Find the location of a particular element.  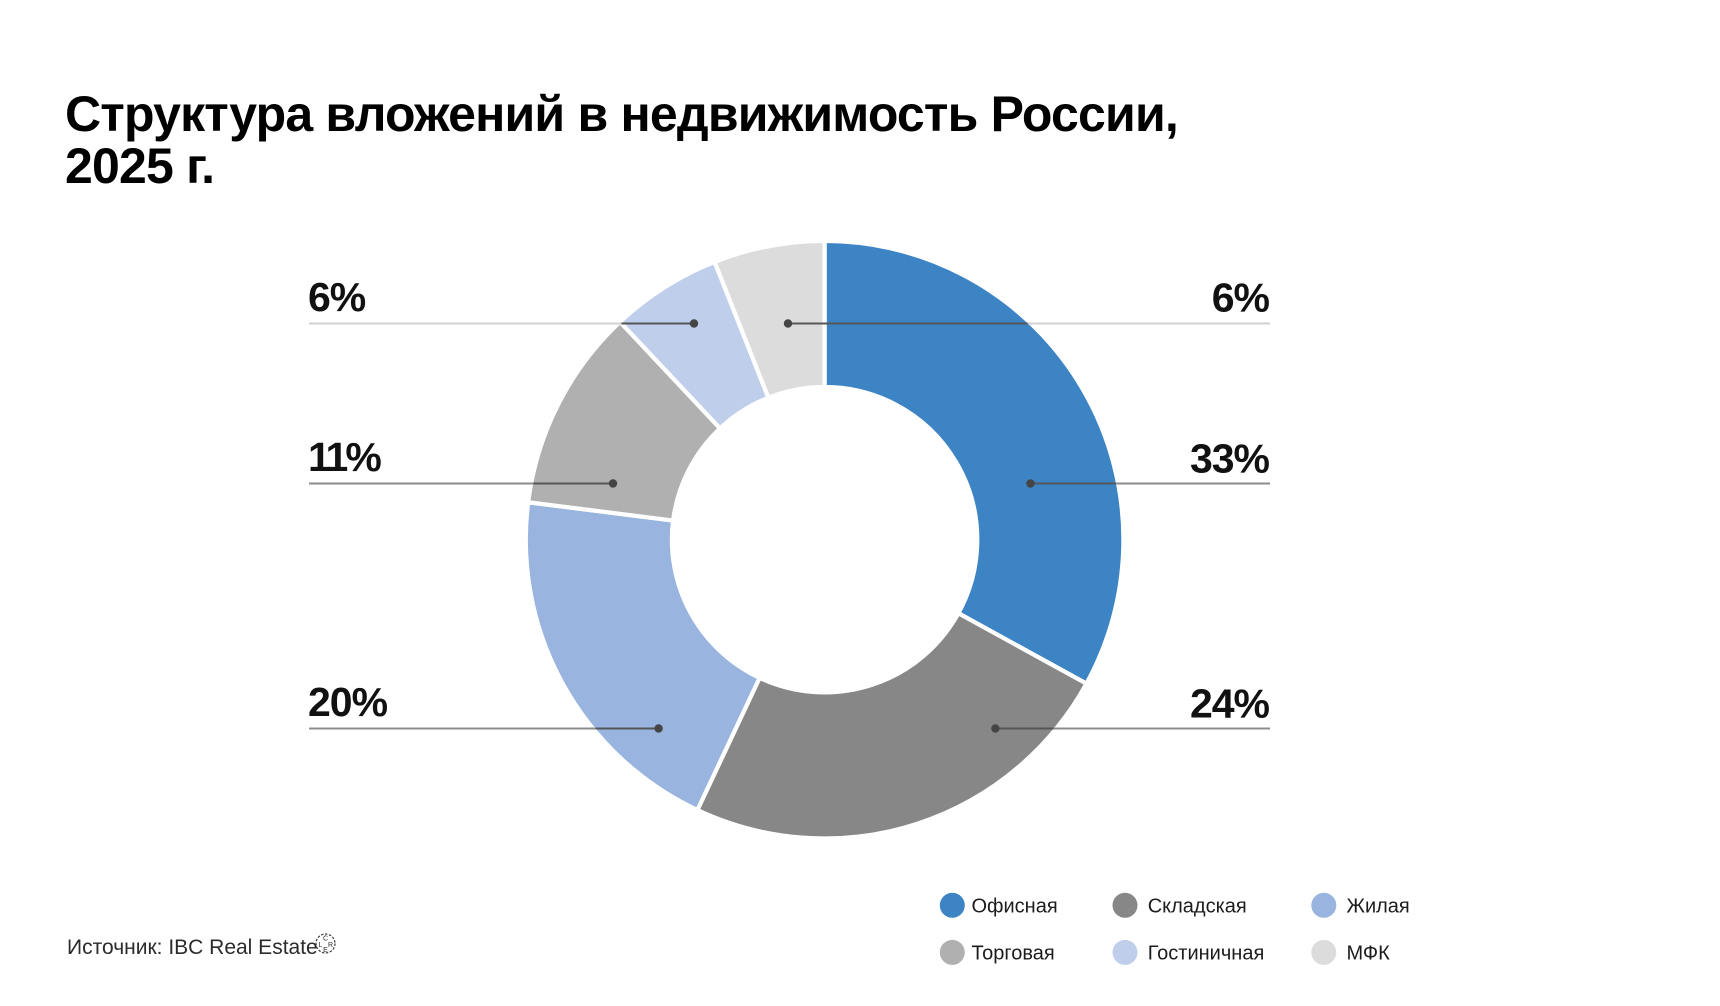

svg-text: C is located at coordinates (325, 939).